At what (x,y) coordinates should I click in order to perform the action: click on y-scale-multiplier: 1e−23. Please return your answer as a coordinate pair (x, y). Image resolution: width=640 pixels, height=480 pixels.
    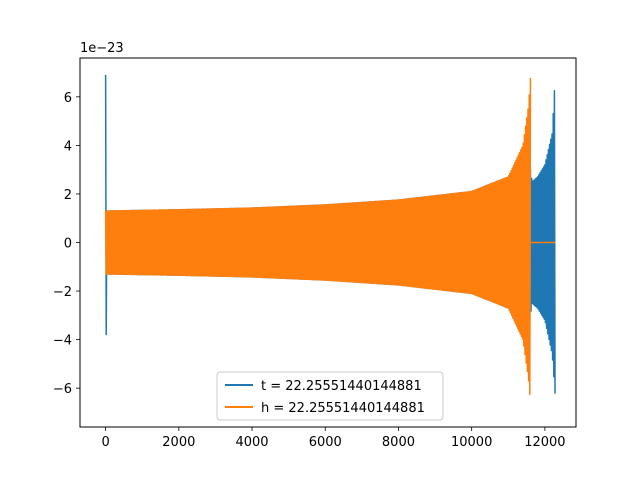
    Looking at the image, I should click on (102, 48).